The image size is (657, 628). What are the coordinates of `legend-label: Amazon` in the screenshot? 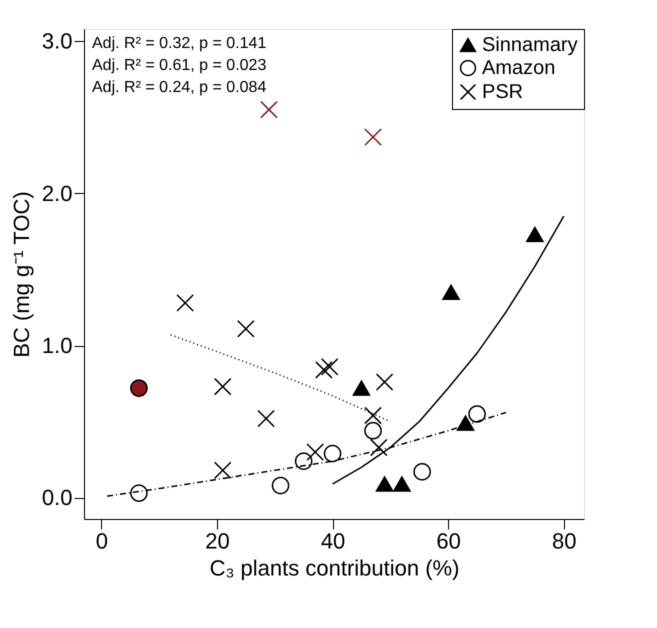 It's located at (519, 68).